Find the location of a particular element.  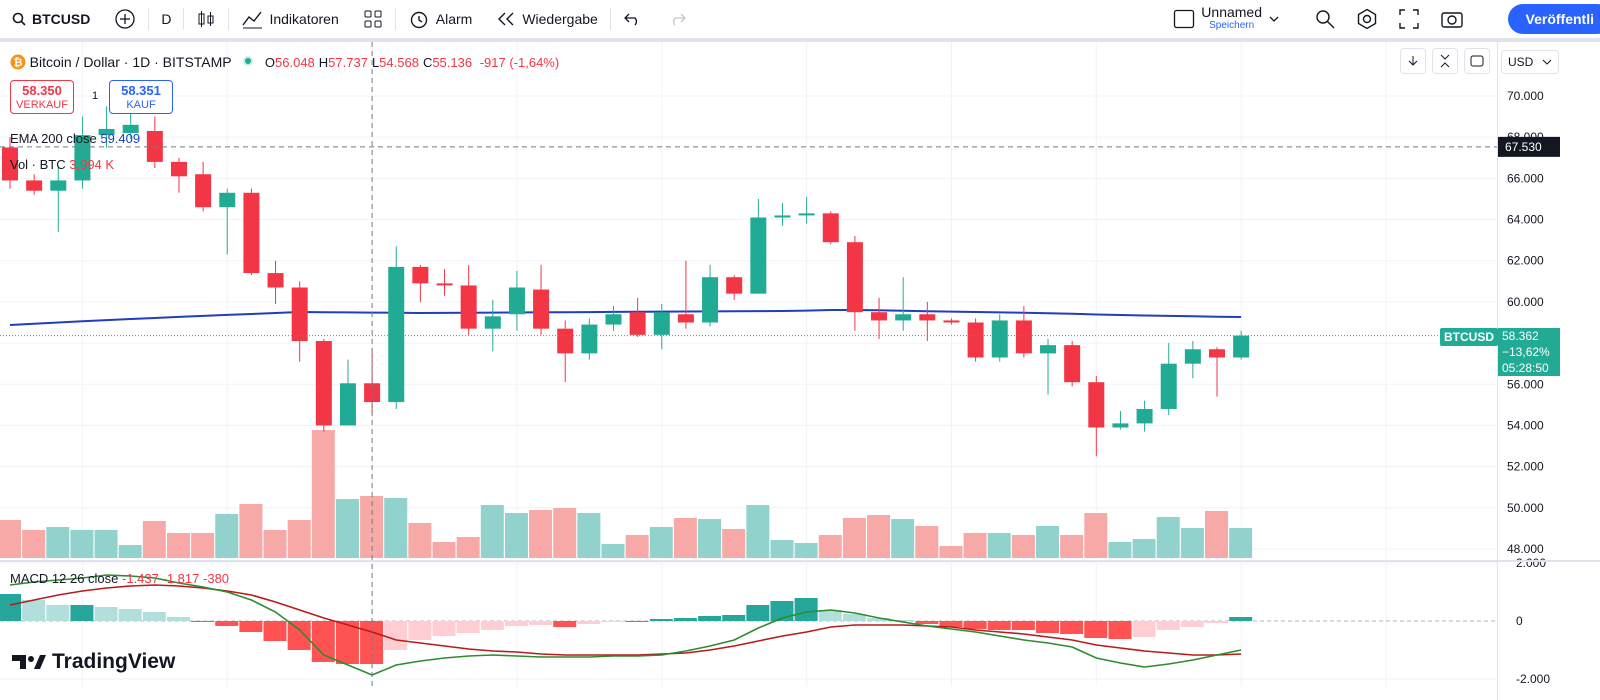

tools is located at coordinates (1389, 19).